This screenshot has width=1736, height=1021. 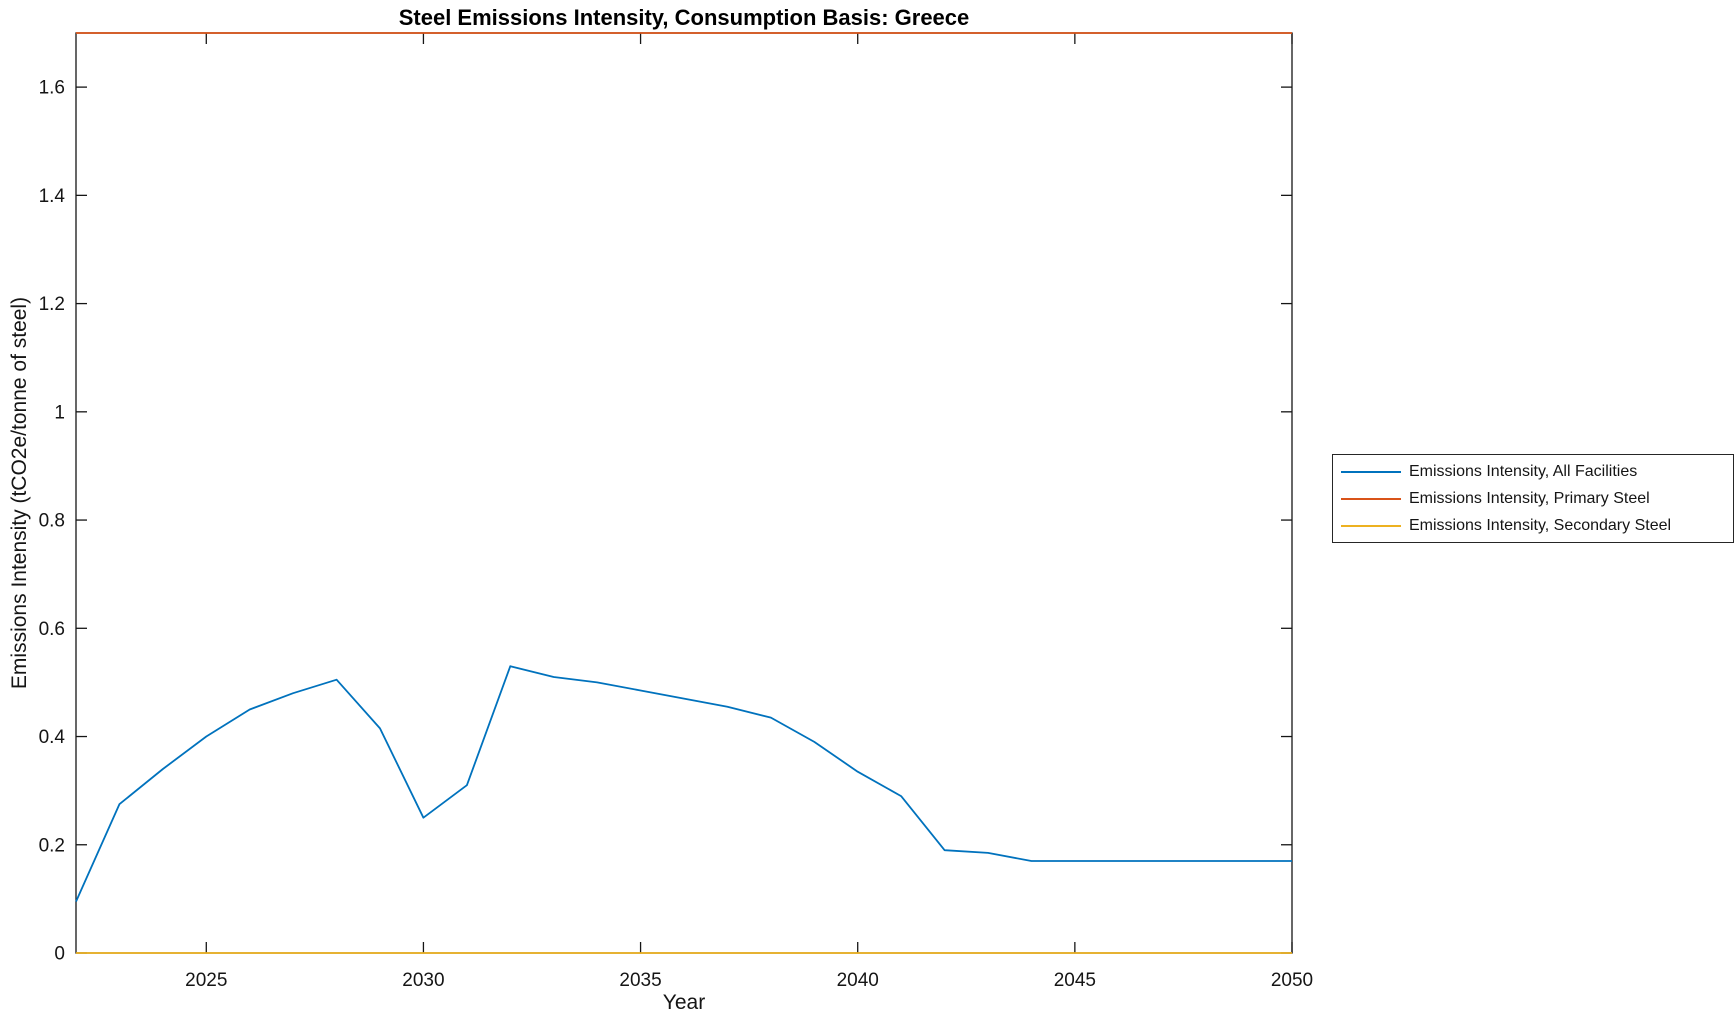 I want to click on x-tick-label: 2030, so click(x=423, y=980).